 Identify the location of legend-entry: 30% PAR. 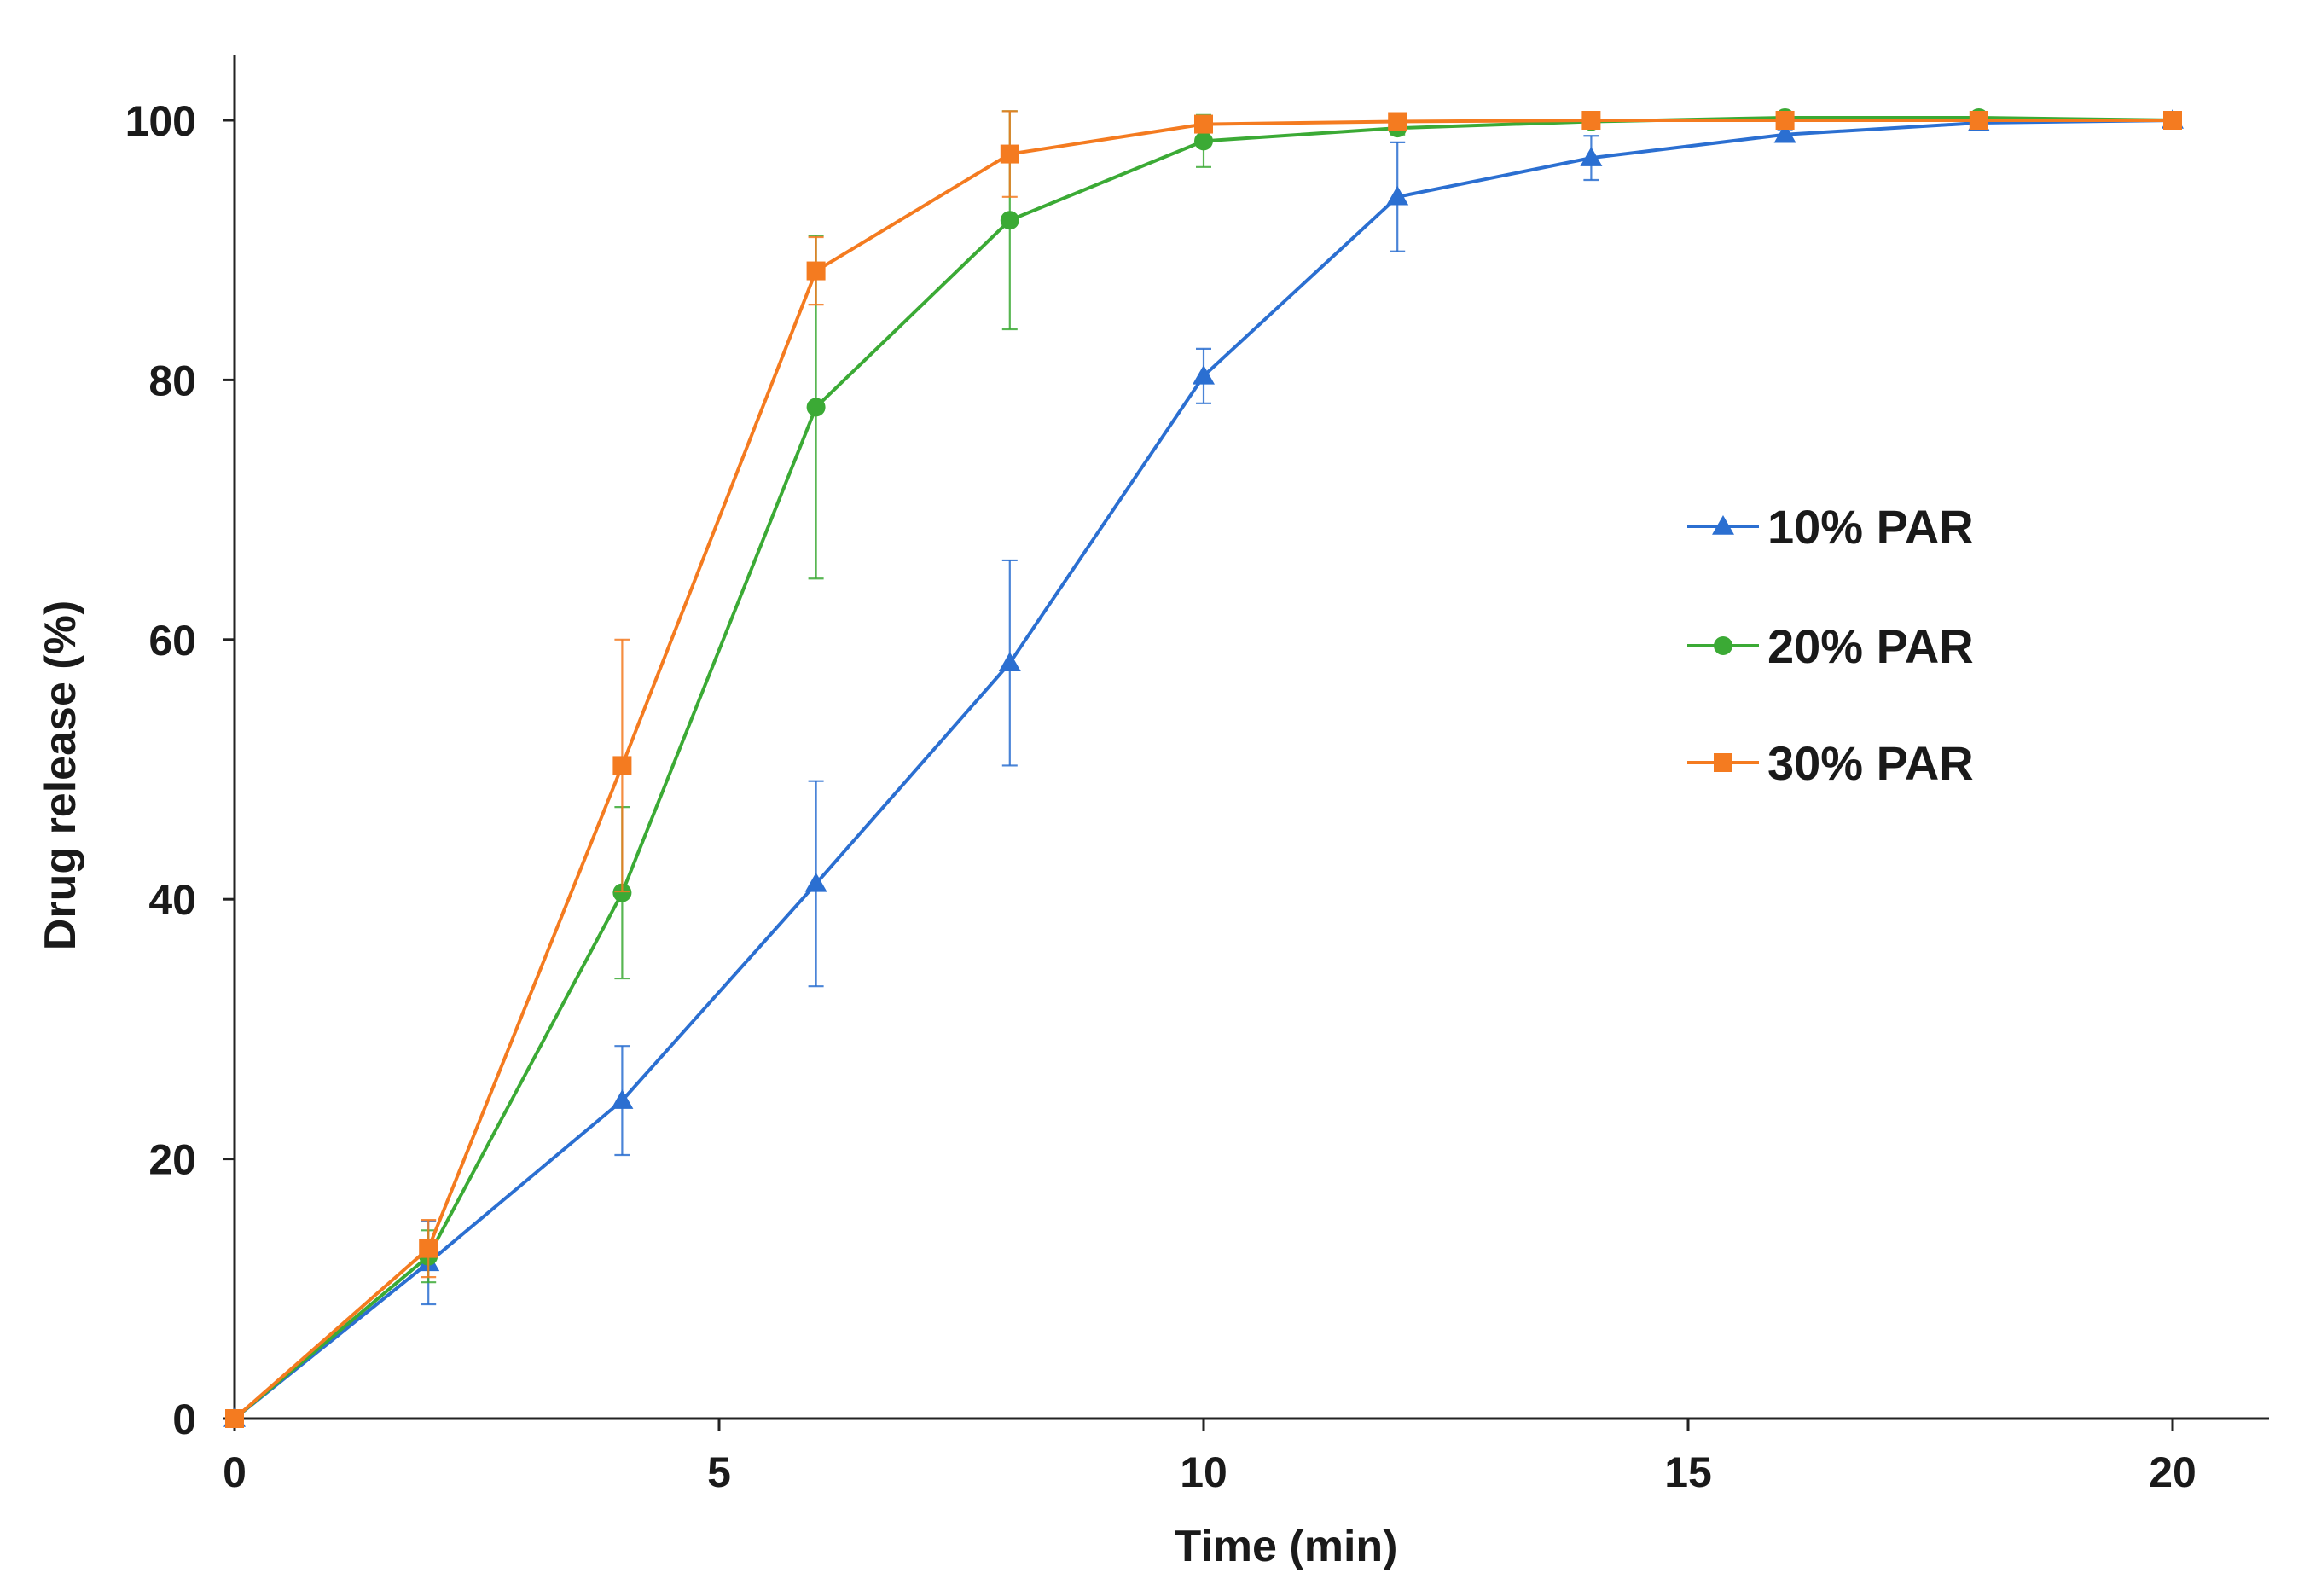
(1830, 763).